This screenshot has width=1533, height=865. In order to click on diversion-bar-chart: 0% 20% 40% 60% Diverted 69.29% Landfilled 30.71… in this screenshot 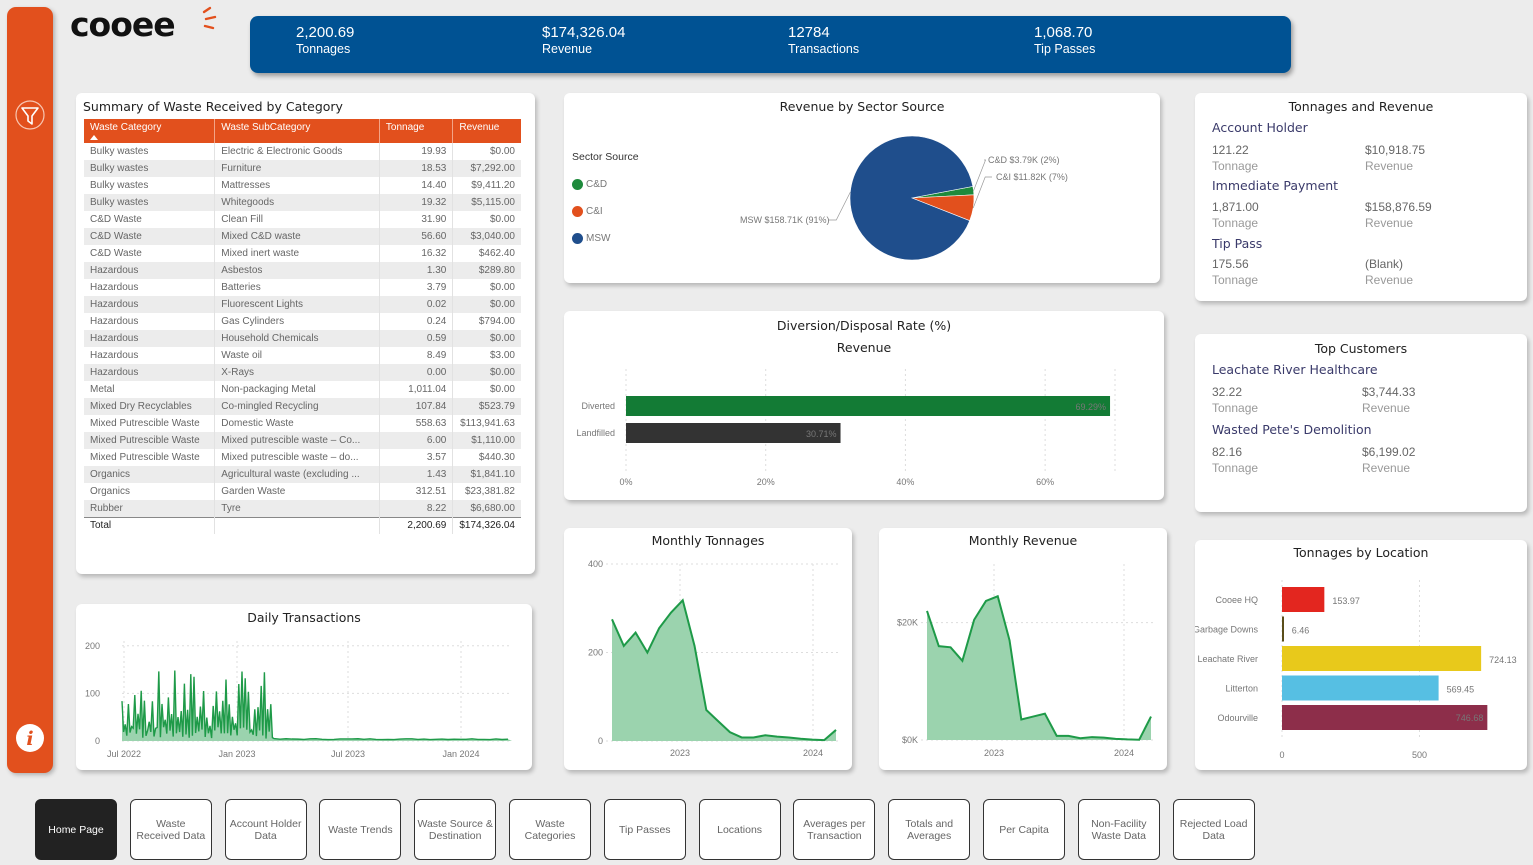, I will do `click(864, 405)`.